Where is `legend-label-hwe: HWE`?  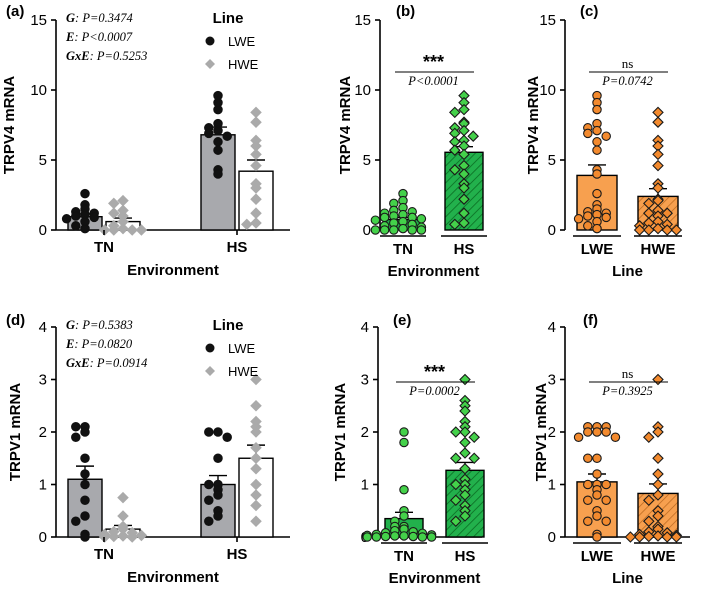 legend-label-hwe: HWE is located at coordinates (243, 371).